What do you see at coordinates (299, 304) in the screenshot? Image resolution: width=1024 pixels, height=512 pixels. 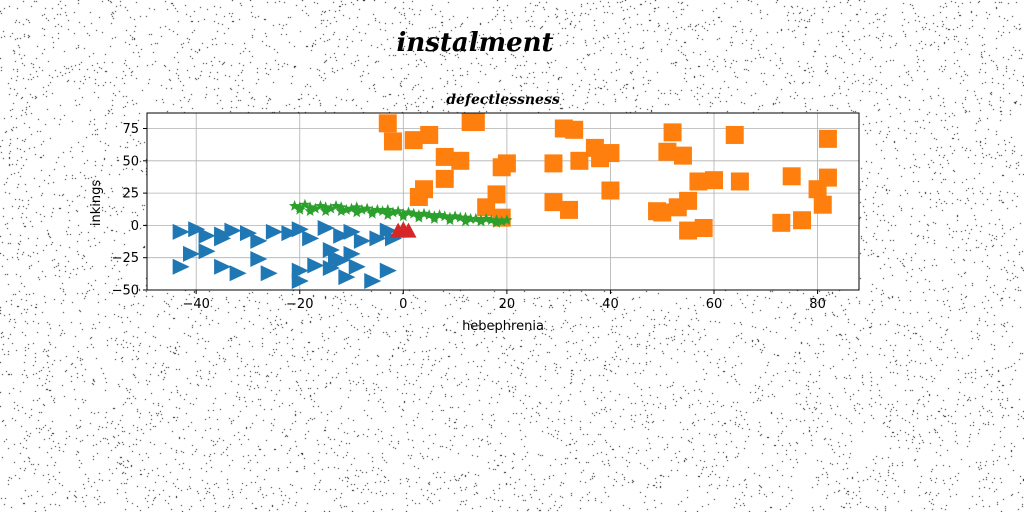 I see `x-tick-label: −20` at bounding box center [299, 304].